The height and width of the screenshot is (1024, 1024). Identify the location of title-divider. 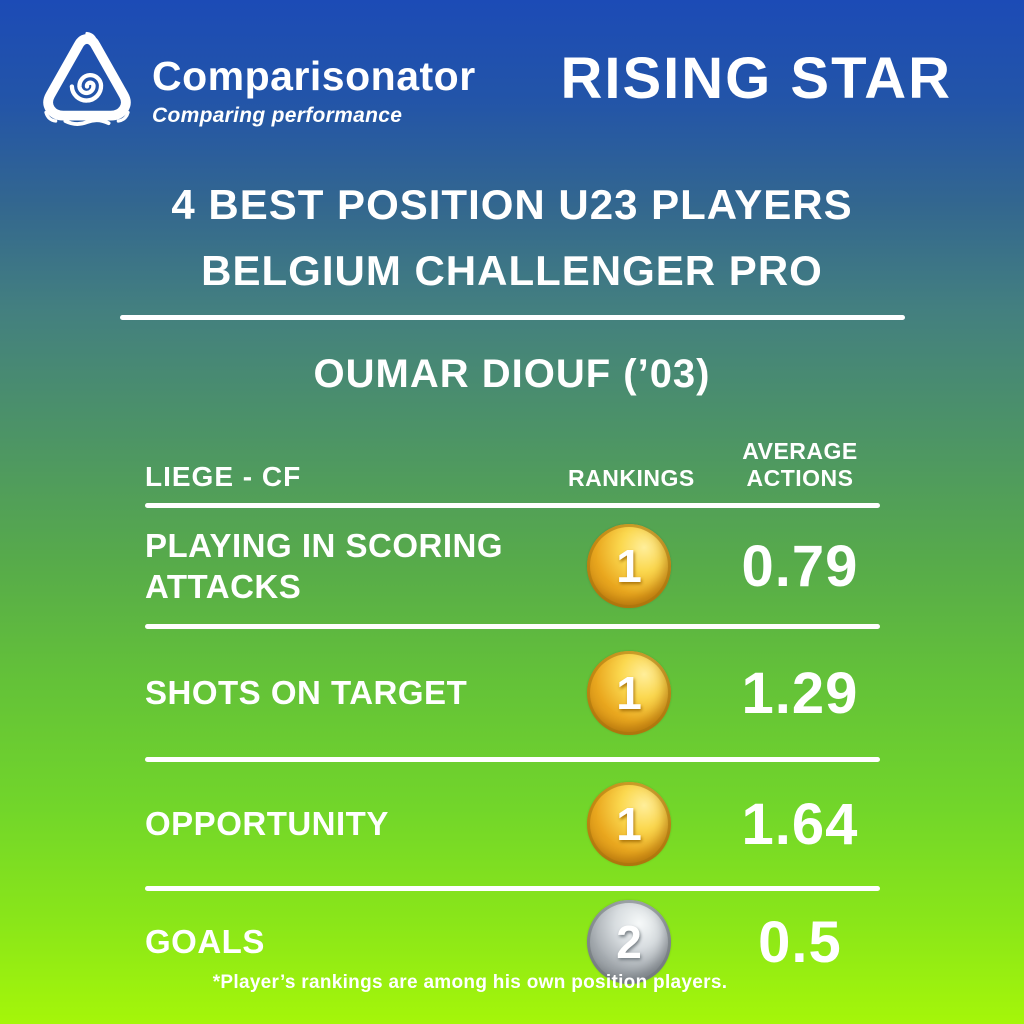
(512, 317).